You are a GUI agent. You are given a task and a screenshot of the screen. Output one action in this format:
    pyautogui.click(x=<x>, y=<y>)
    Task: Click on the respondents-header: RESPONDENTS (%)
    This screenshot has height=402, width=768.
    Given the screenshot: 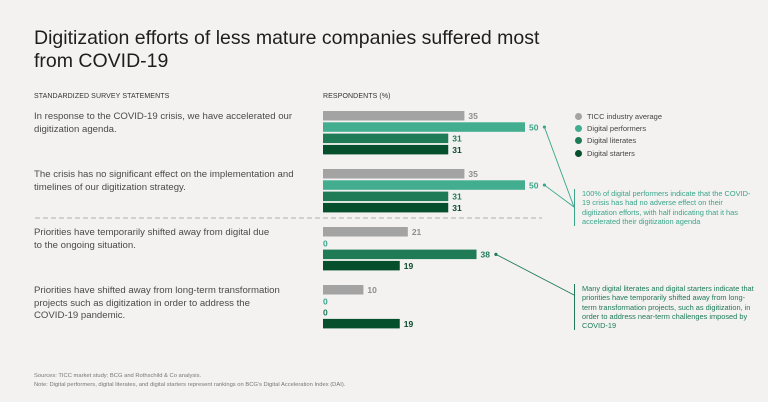 What is the action you would take?
    pyautogui.click(x=357, y=96)
    